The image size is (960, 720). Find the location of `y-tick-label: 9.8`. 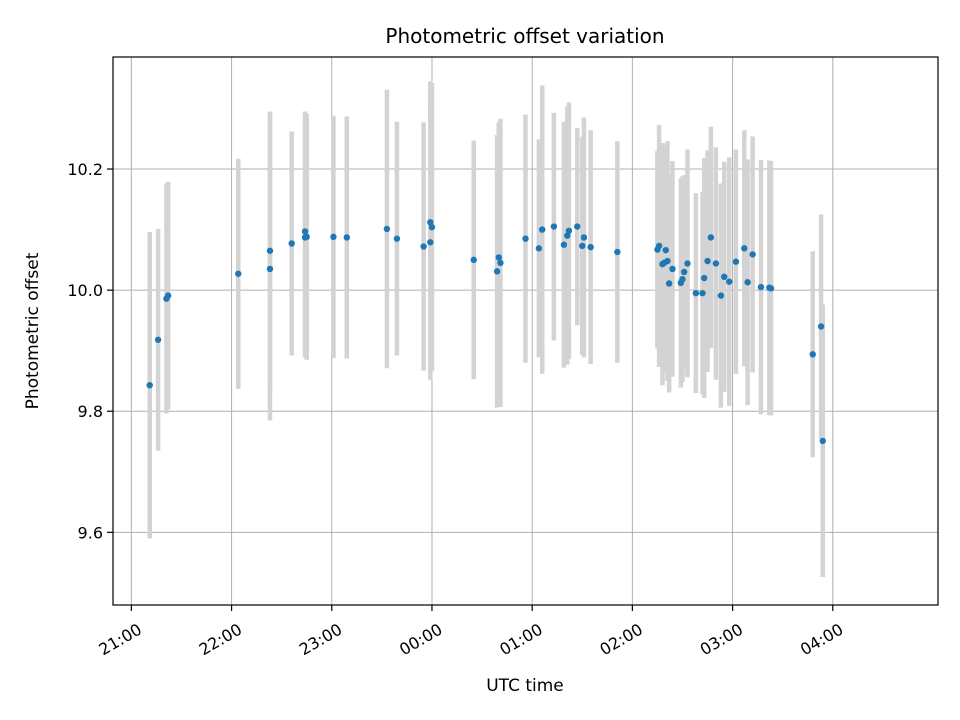

y-tick-label: 9.8 is located at coordinates (90, 411).